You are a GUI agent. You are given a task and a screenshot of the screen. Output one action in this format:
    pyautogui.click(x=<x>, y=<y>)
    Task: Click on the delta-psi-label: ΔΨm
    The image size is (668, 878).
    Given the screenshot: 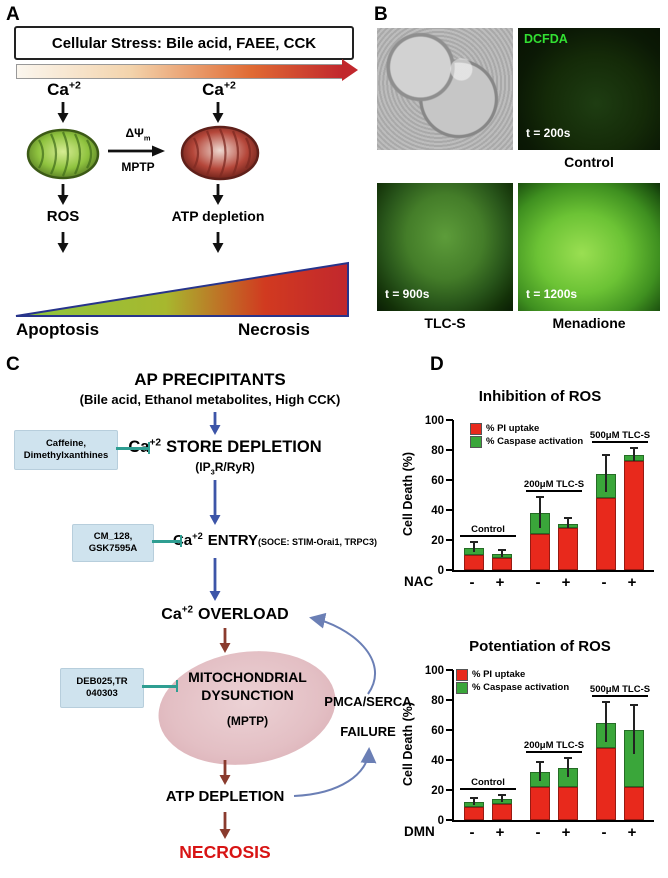 What is the action you would take?
    pyautogui.click(x=138, y=134)
    